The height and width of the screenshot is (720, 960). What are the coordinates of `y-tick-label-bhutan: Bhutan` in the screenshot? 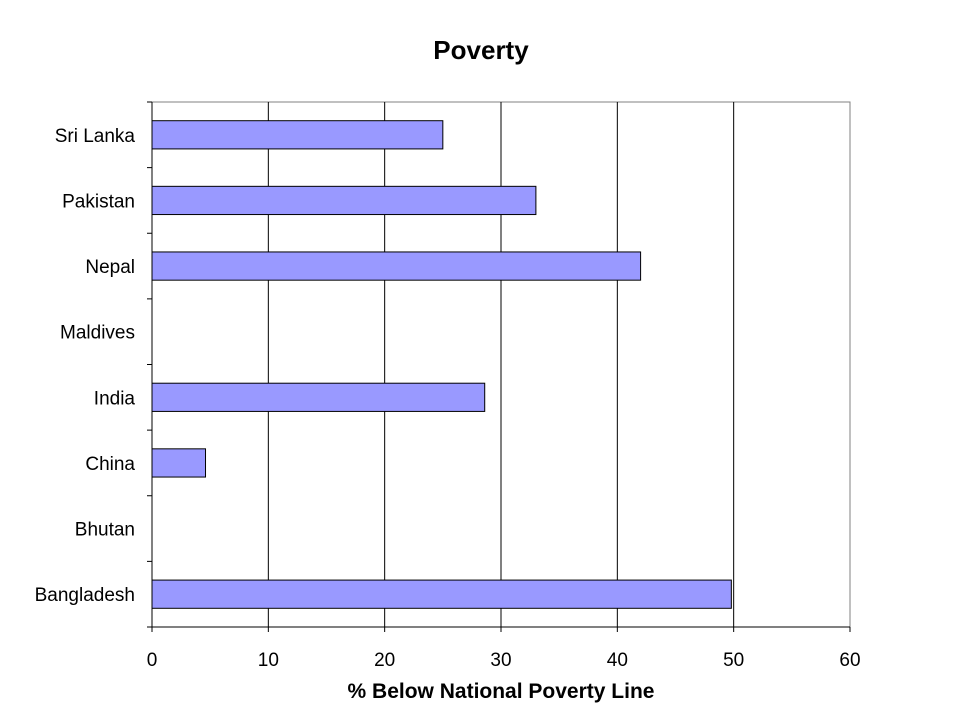 It's located at (105, 530).